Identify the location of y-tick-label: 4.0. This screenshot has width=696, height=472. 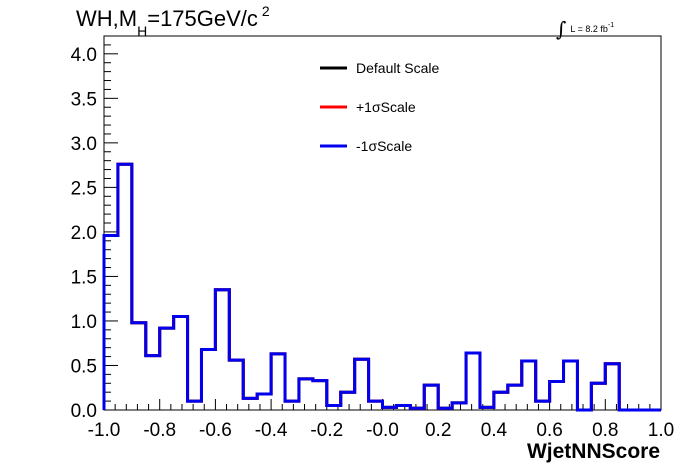
(84, 55).